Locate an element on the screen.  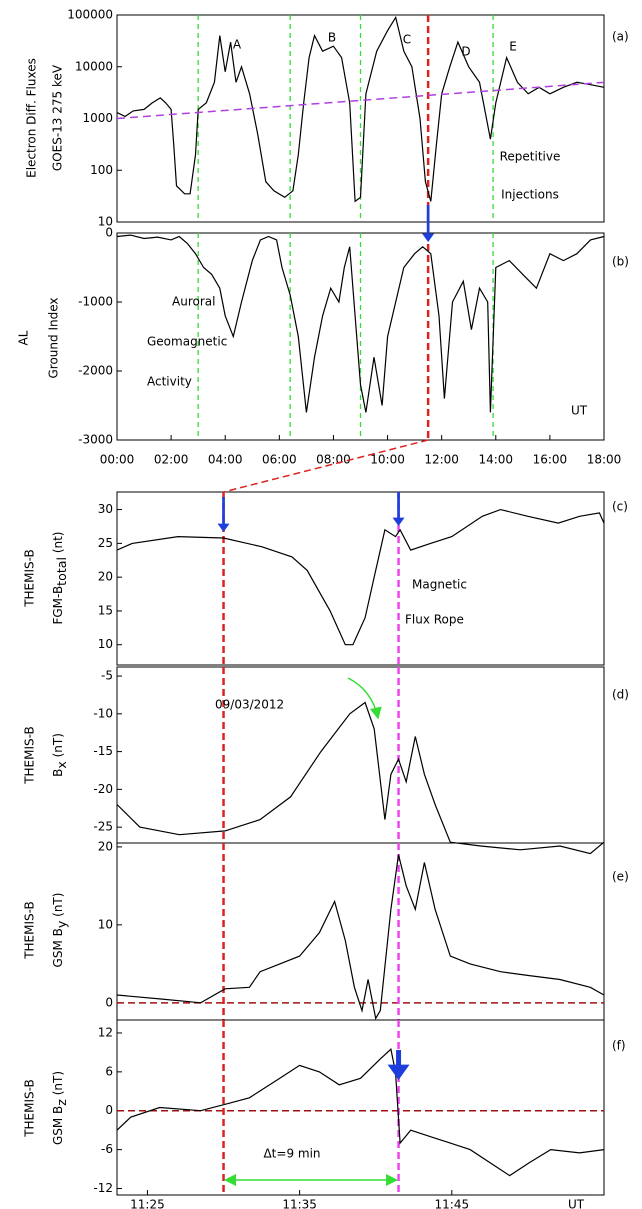
y-tick-label: 6 is located at coordinates (109, 1071).